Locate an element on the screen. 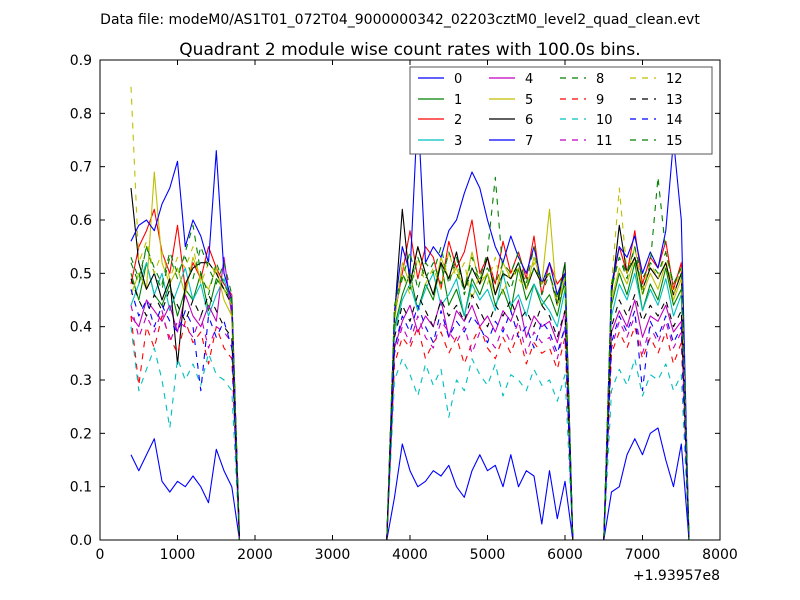  x-tick-label: 6000 is located at coordinates (565, 555).